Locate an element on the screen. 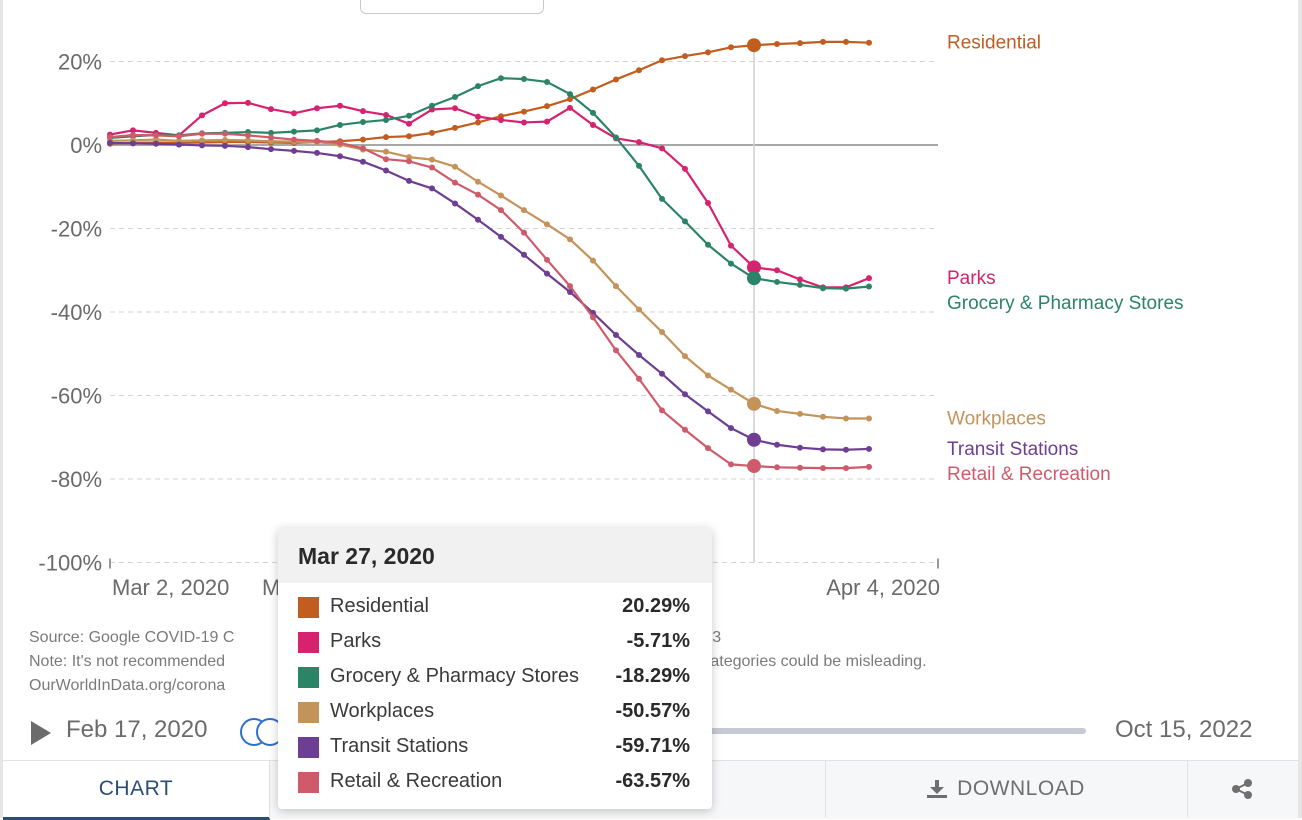 The image size is (1302, 820). y-tick-label: -20% is located at coordinates (76, 229).